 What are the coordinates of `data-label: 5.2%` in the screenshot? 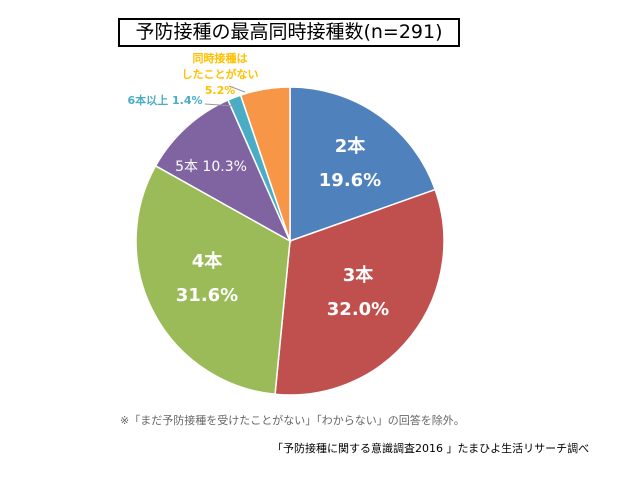 It's located at (220, 90).